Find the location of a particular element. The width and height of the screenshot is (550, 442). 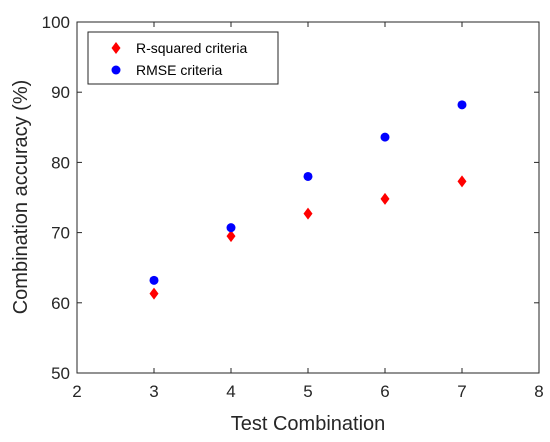

x-axis-title: Test Combination is located at coordinates (308, 424).